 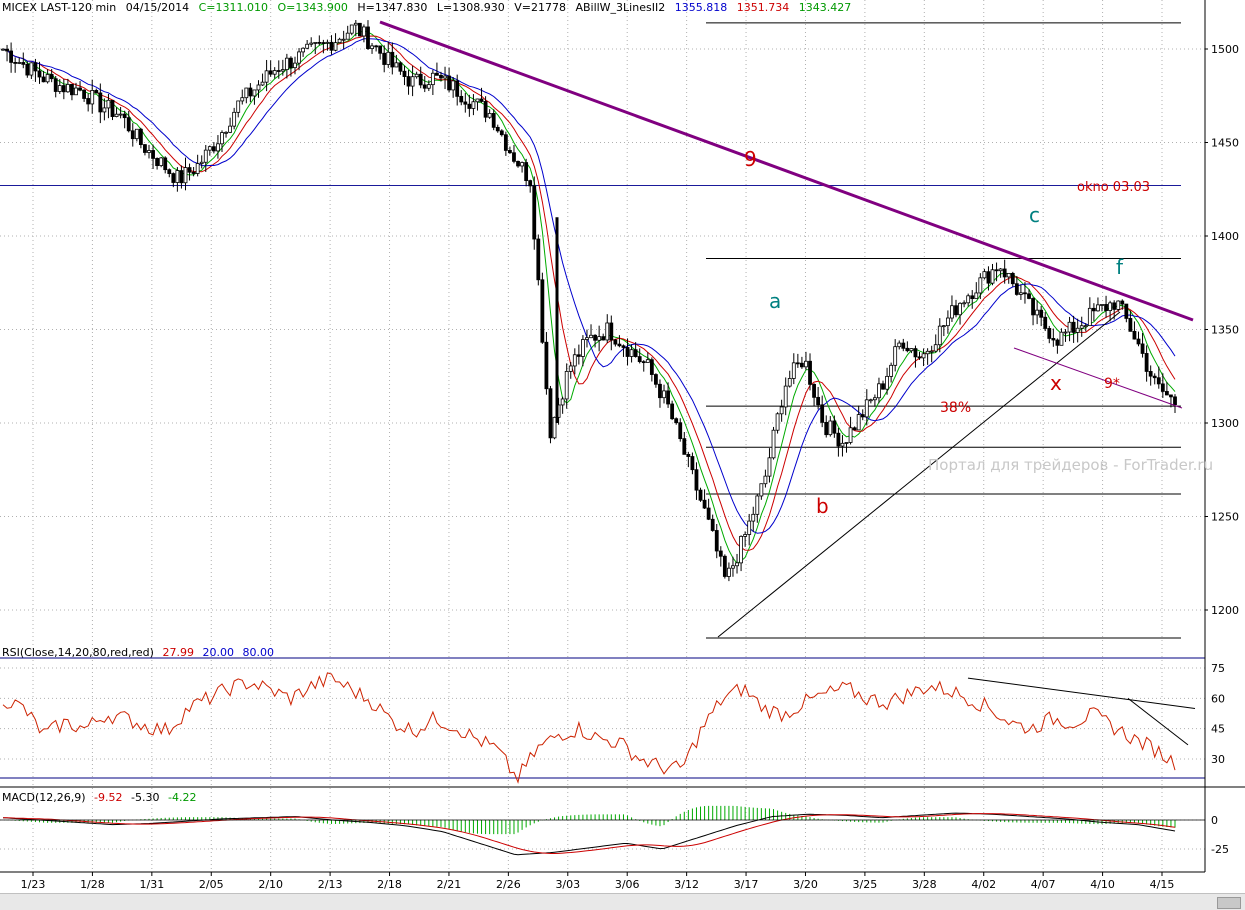 I want to click on rsi-tick: 60, so click(x=1218, y=698).